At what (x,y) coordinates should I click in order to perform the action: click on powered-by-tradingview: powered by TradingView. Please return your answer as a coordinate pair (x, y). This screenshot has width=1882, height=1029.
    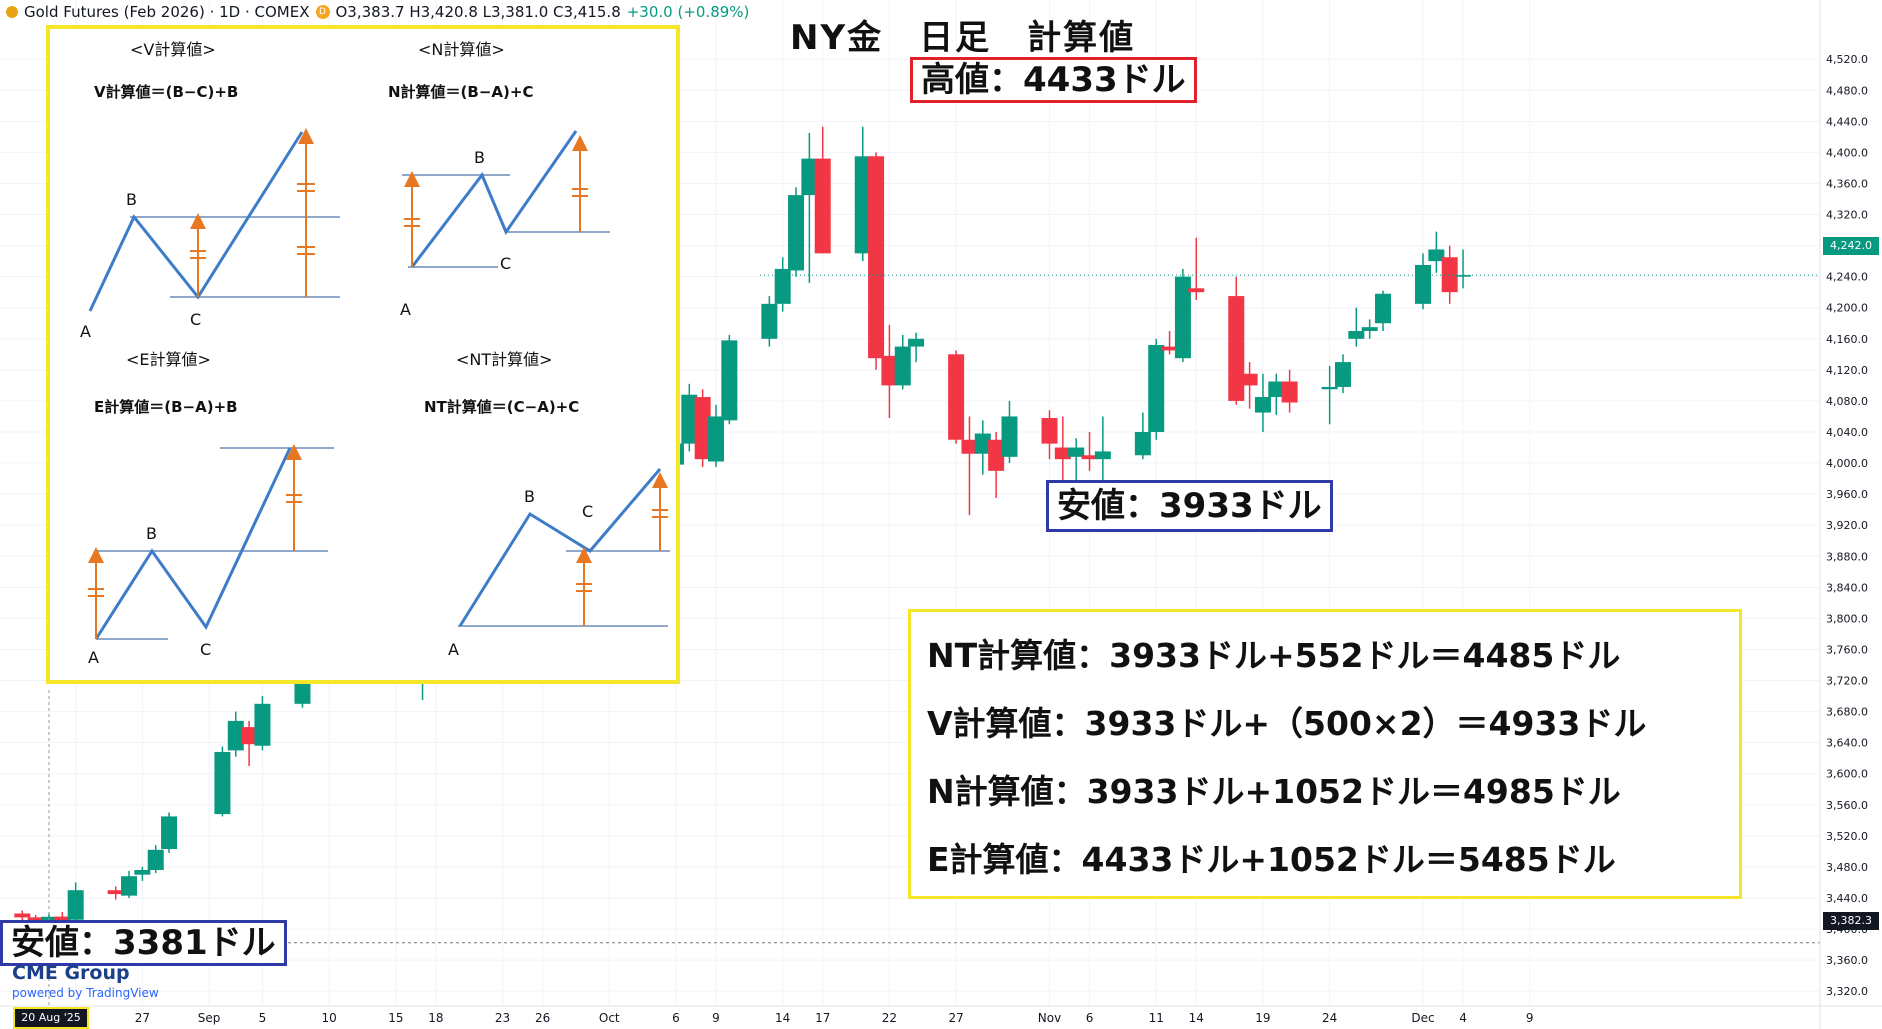
    Looking at the image, I should click on (85, 993).